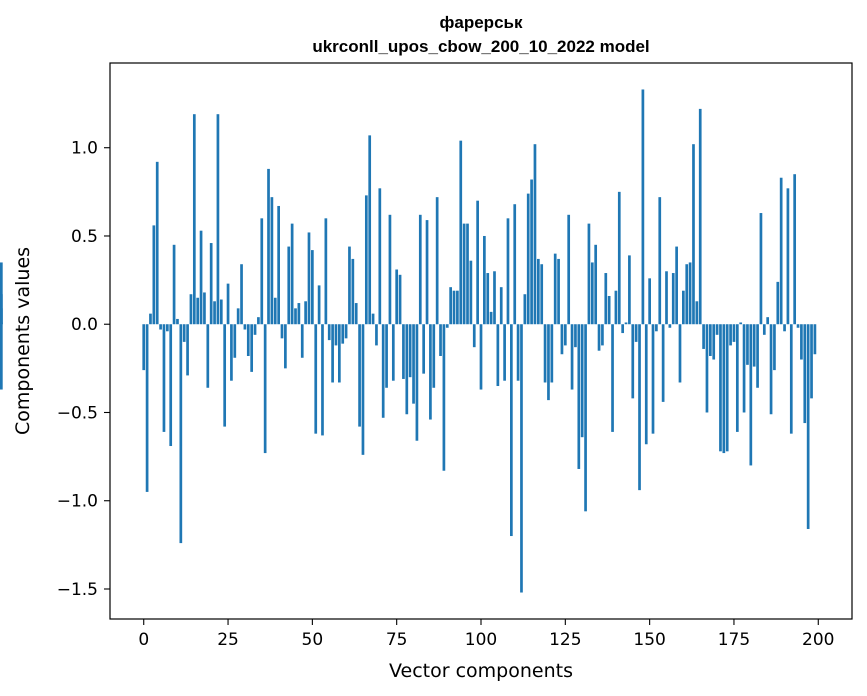 The width and height of the screenshot is (867, 696). What do you see at coordinates (84, 325) in the screenshot?
I see `y-tick-label: 0.0` at bounding box center [84, 325].